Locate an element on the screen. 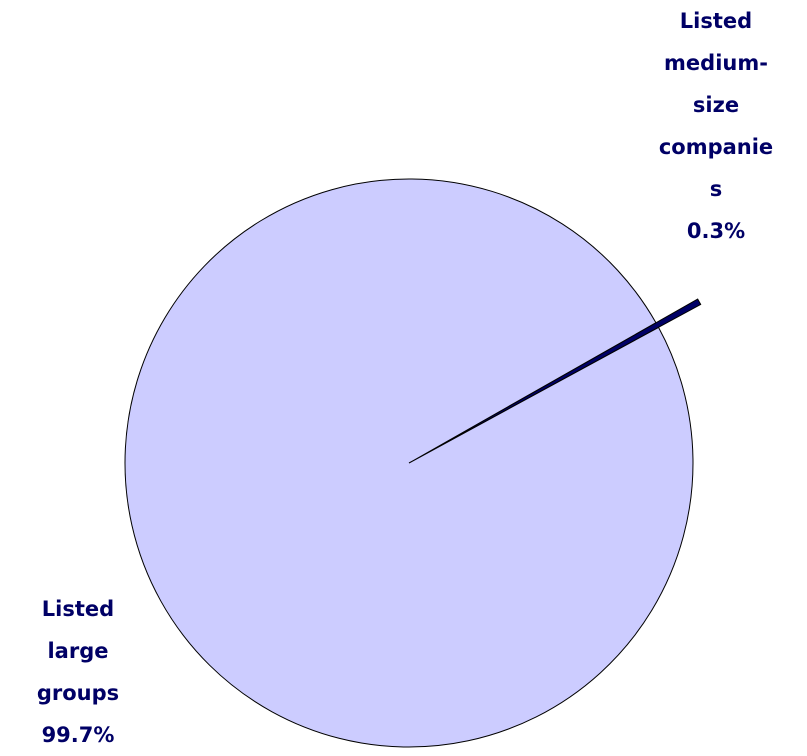  slice-label: Listed large groups 99.7% is located at coordinates (78, 672).